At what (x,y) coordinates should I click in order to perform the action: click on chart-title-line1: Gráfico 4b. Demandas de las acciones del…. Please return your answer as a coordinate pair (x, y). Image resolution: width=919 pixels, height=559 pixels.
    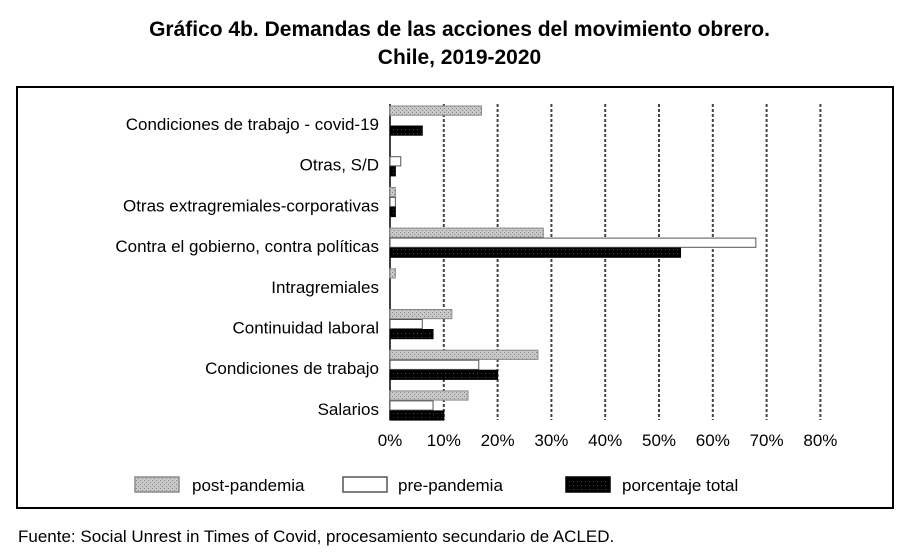
    Looking at the image, I should click on (459, 29).